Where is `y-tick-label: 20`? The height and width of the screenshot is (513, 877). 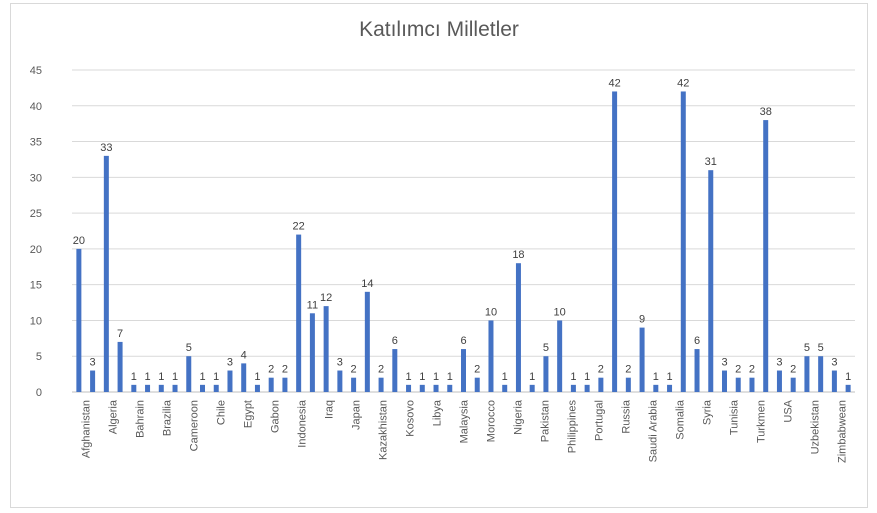
y-tick-label: 20 is located at coordinates (36, 250).